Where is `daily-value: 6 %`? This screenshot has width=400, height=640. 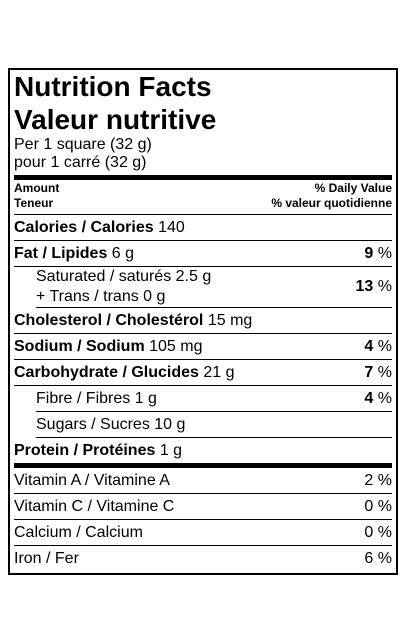
daily-value: 6 % is located at coordinates (378, 559).